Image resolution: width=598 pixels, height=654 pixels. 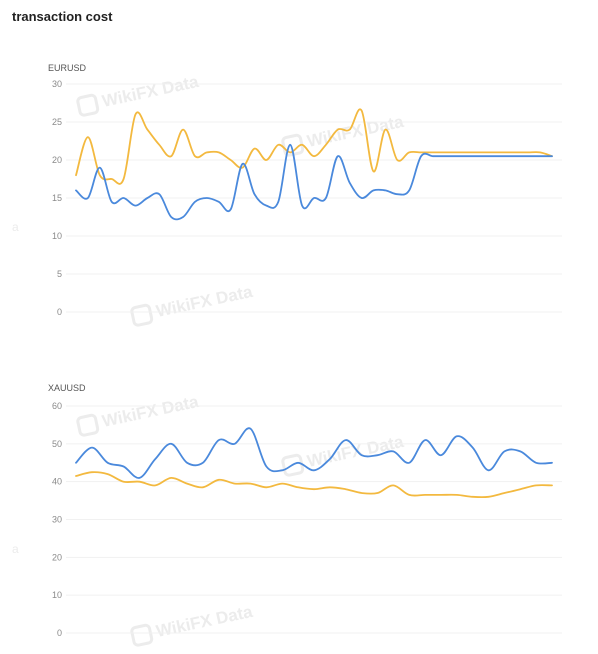 I want to click on side-watermark-a-2: a, so click(x=15, y=549).